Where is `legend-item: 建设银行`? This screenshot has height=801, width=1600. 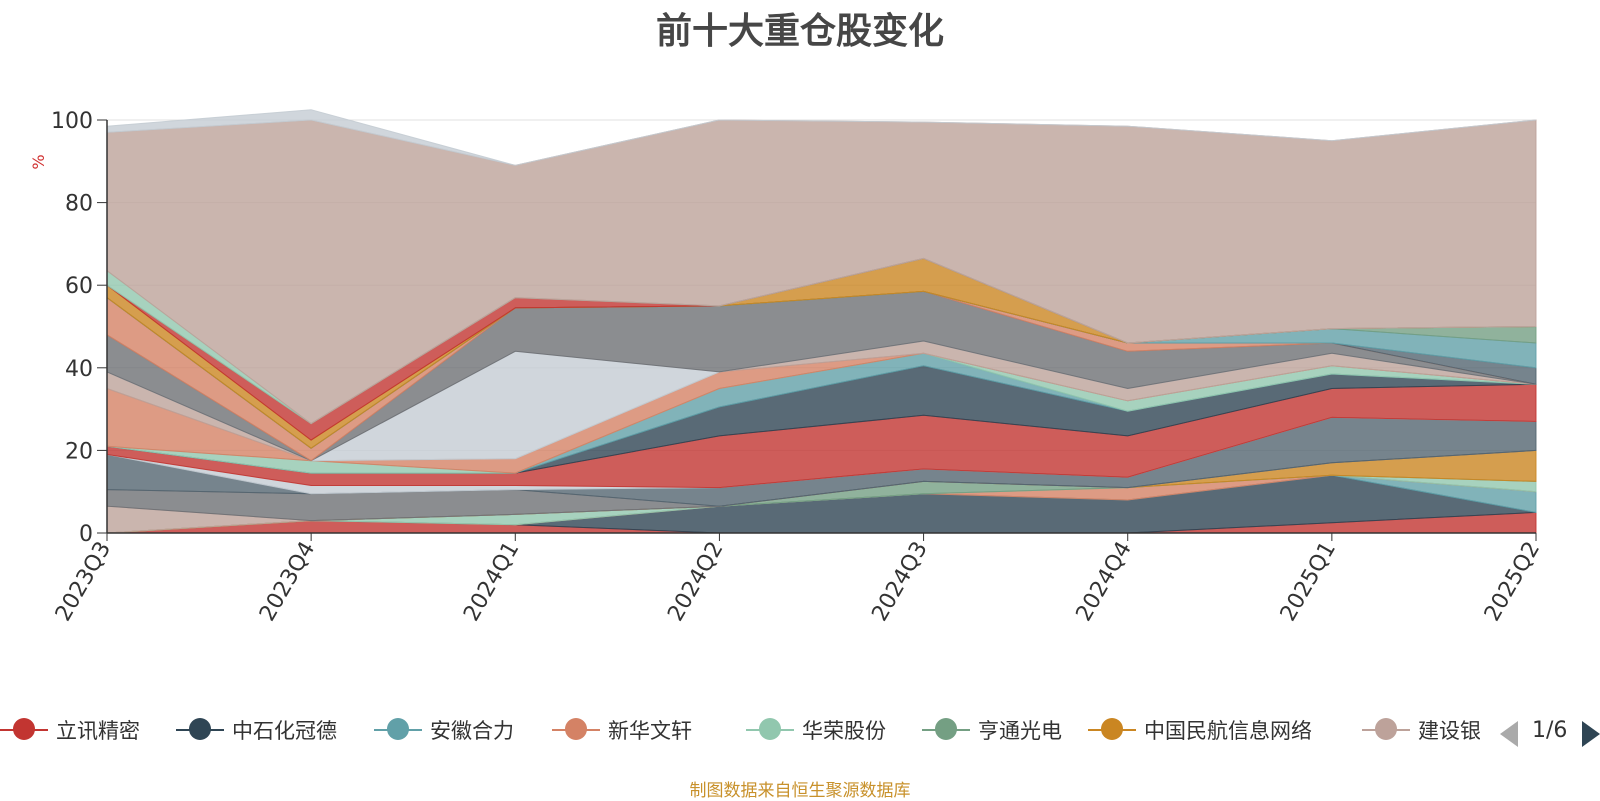
legend-item: 建设银行 is located at coordinates (1421, 730).